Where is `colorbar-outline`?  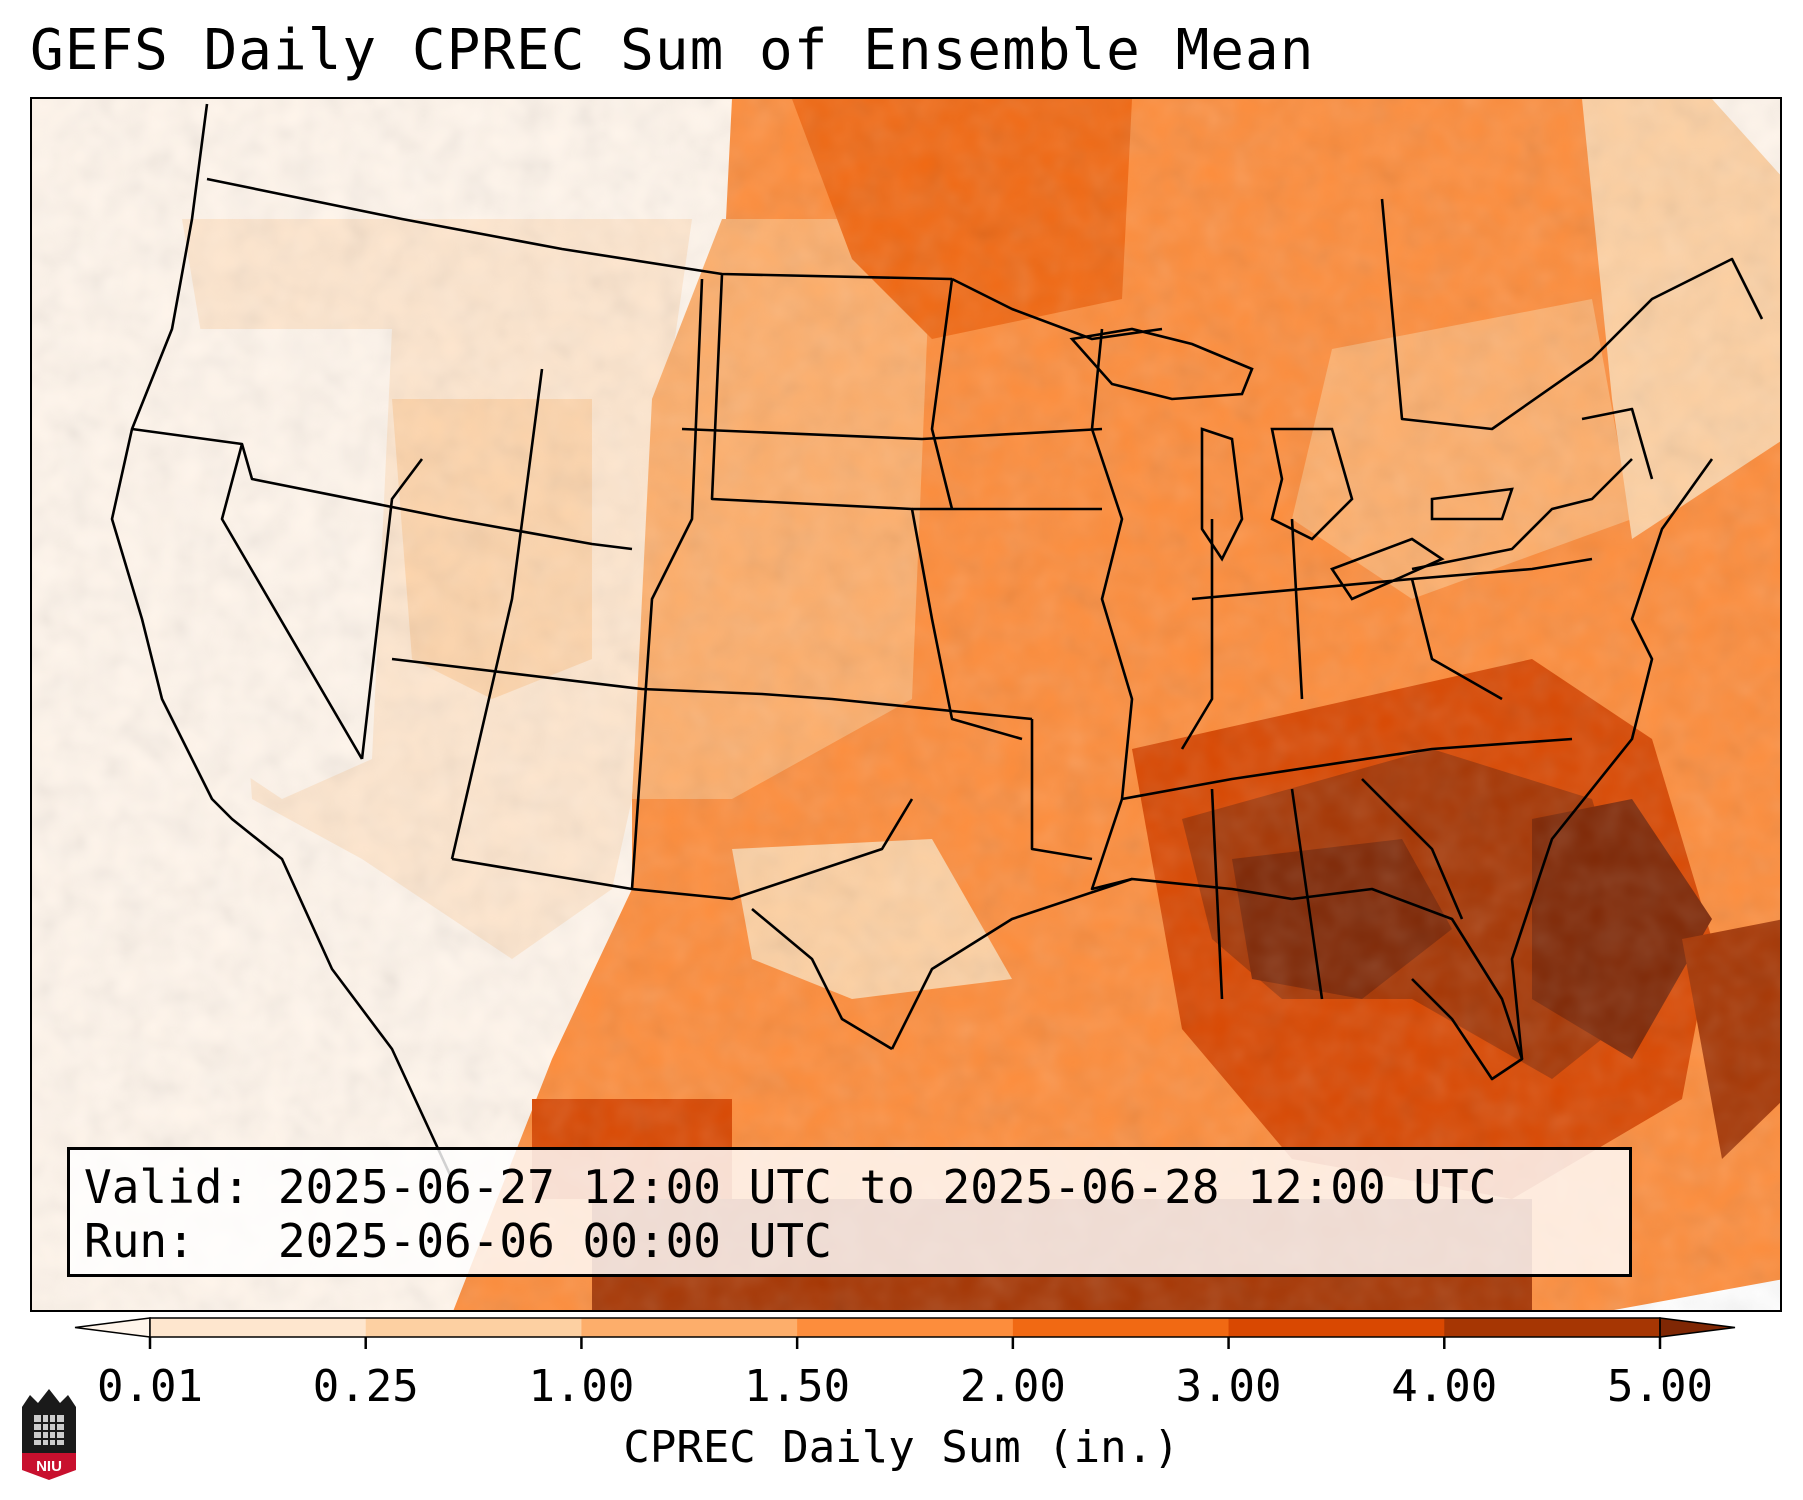
colorbar-outline is located at coordinates (905, 1327).